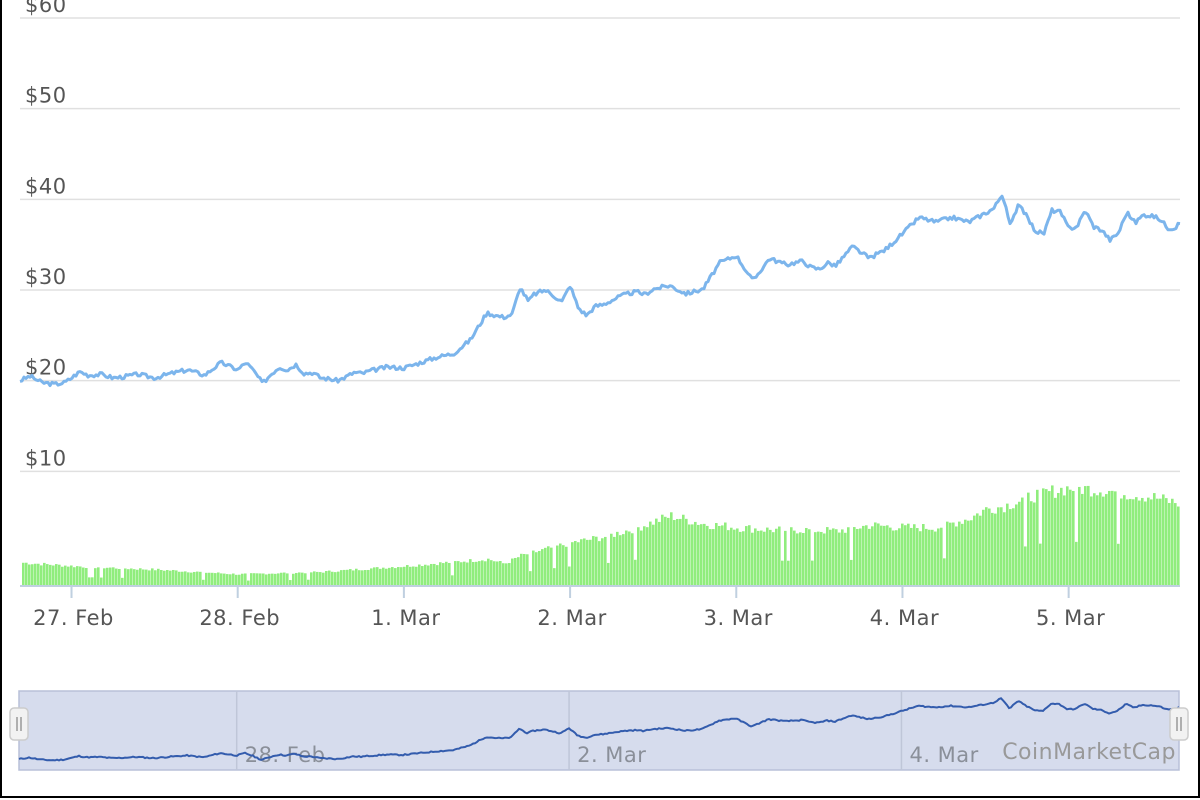 The height and width of the screenshot is (800, 1200). I want to click on y-tick-label: $10, so click(46, 458).